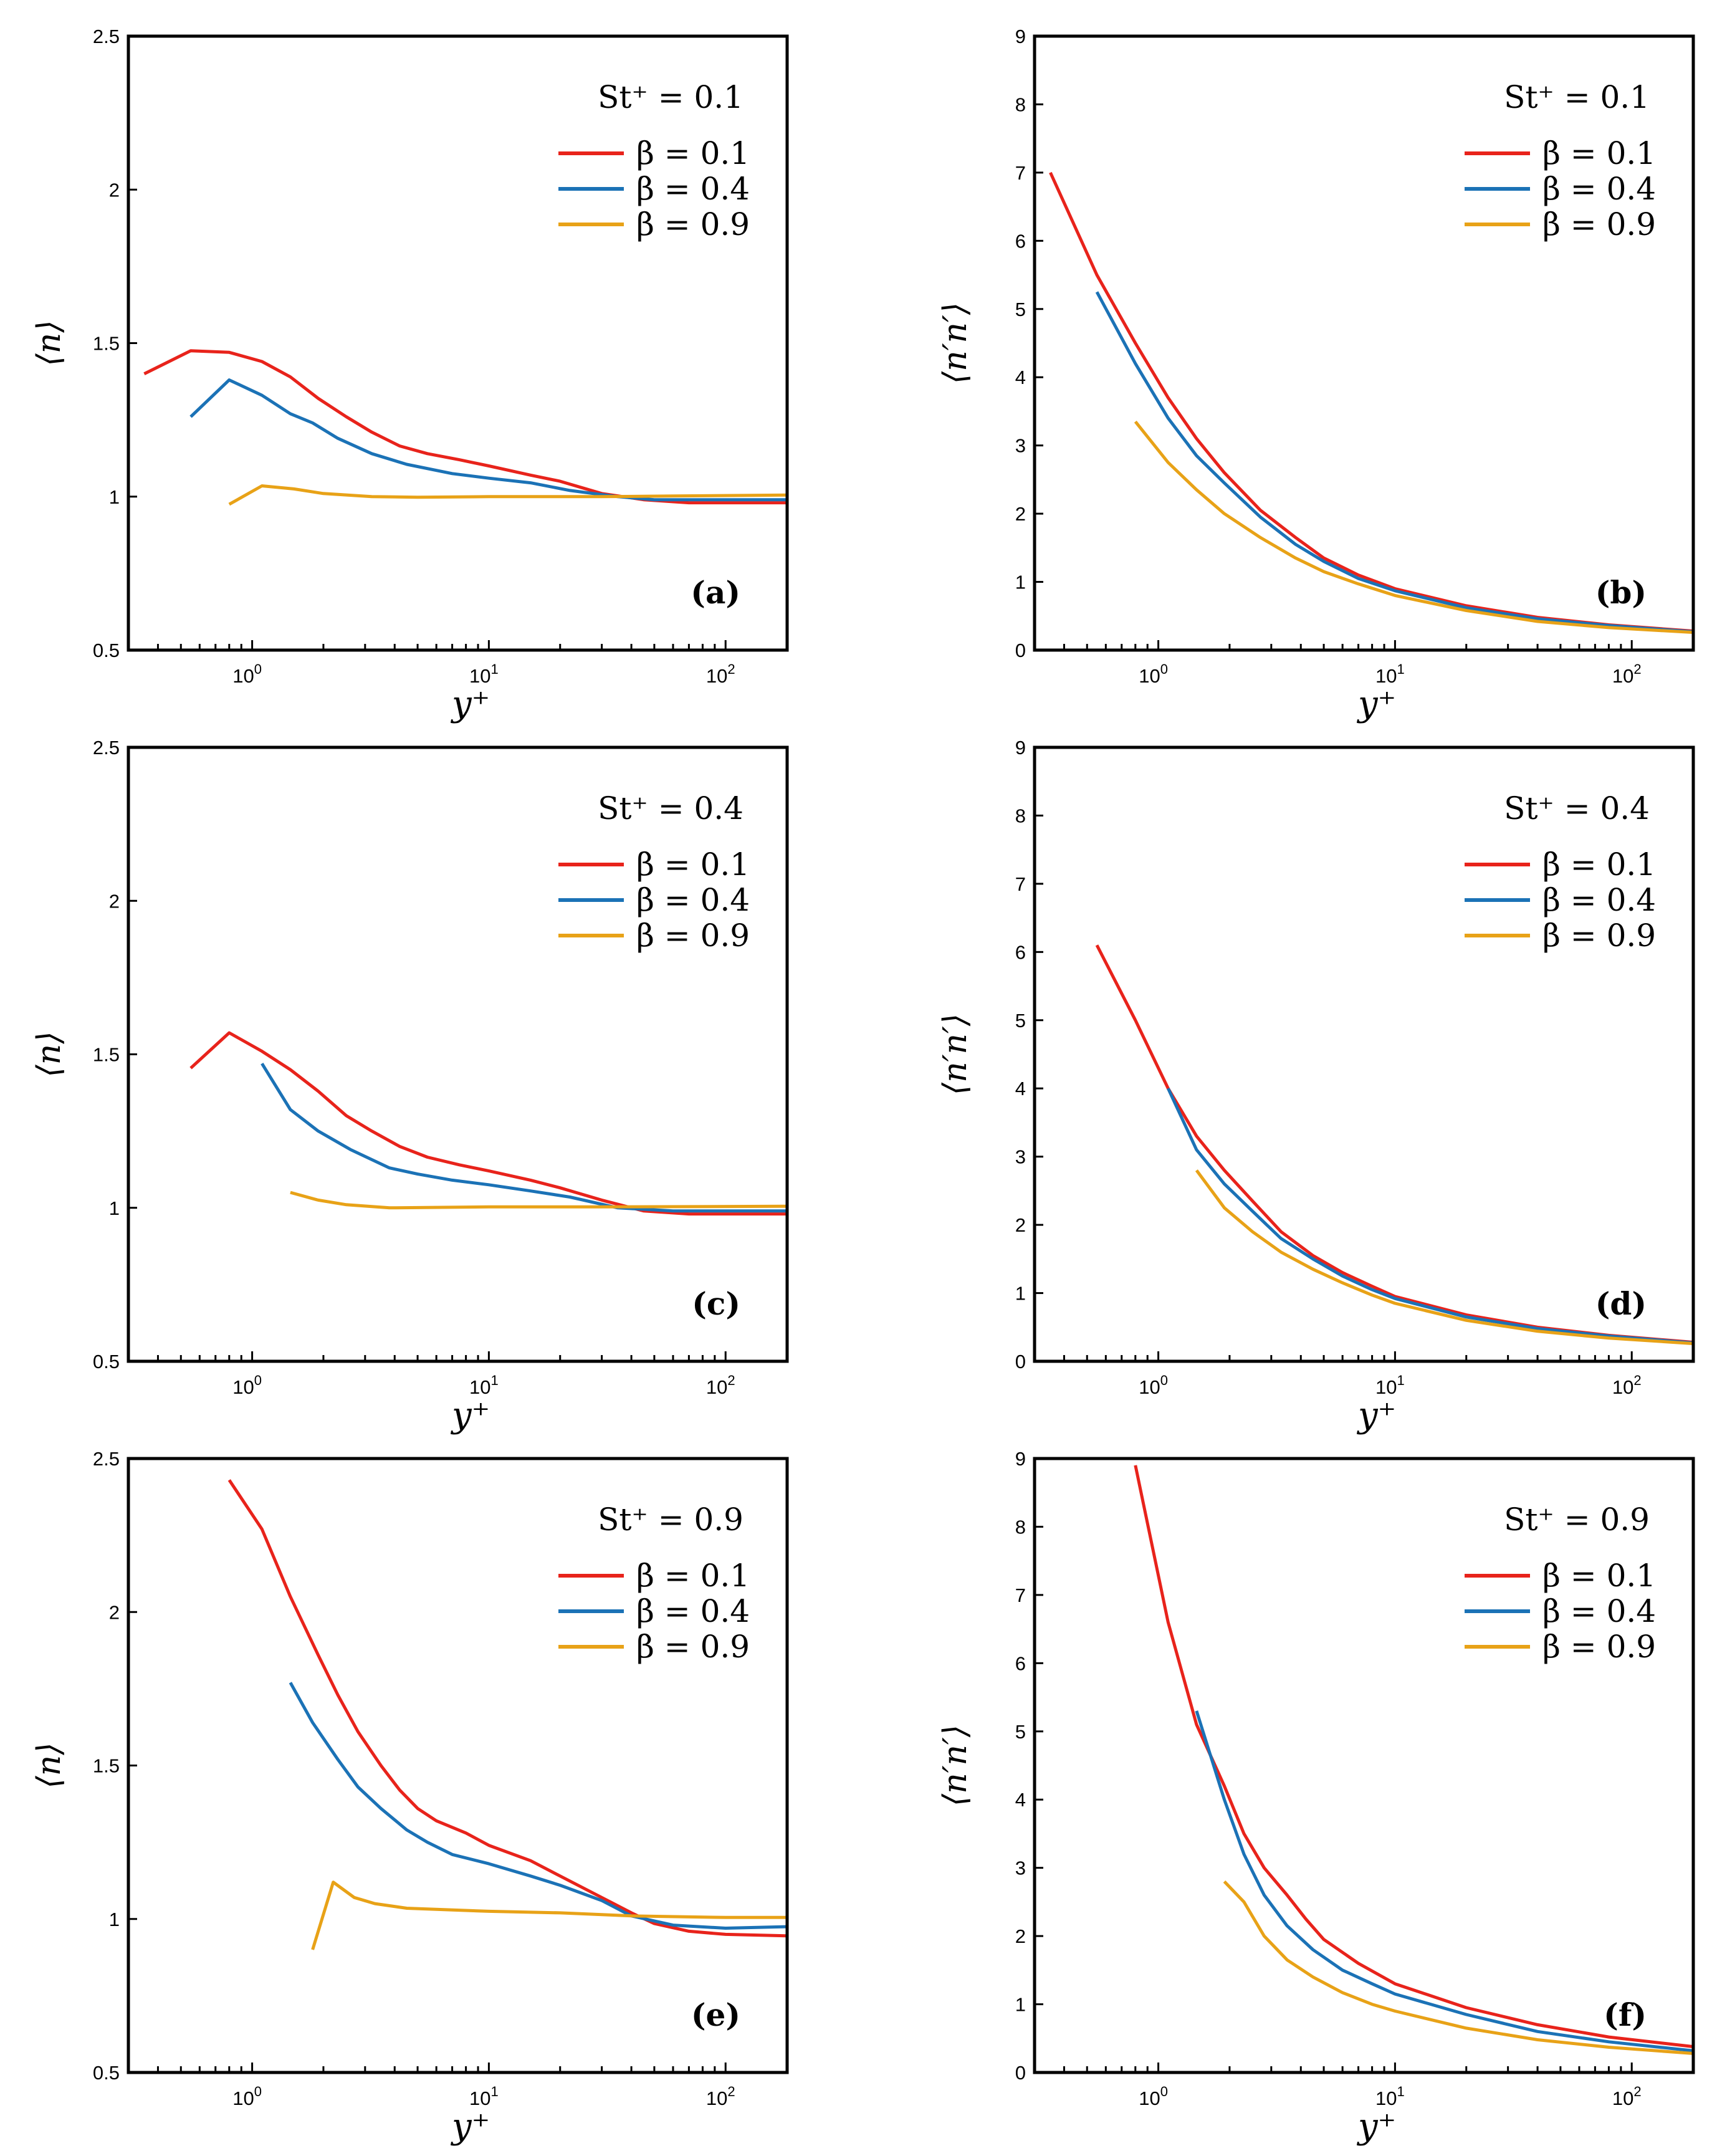 The image size is (1712, 2156). Describe the element at coordinates (1625, 2014) in the screenshot. I see `panel-label: (f)` at that location.